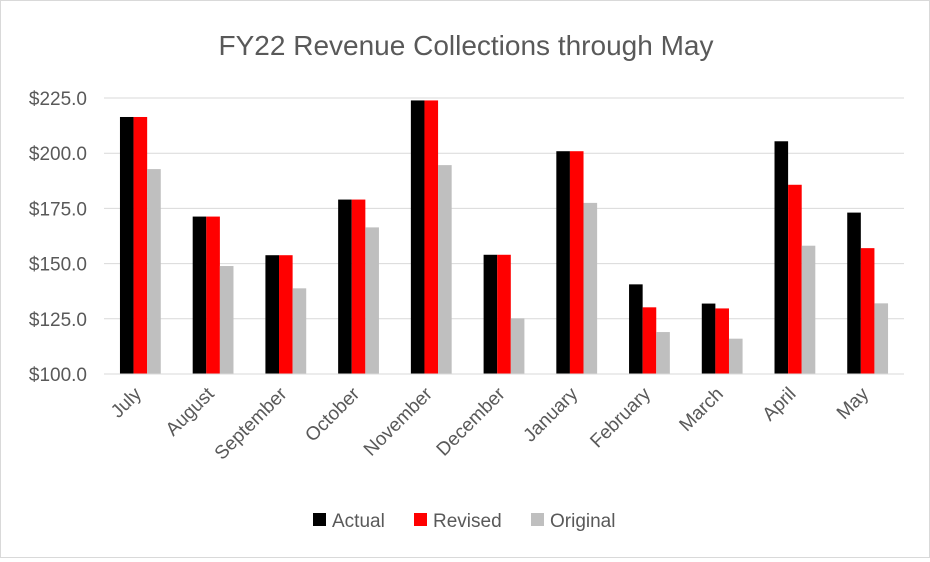 This screenshot has height=562, width=930. What do you see at coordinates (722, 341) in the screenshot?
I see `bar-revised-march` at bounding box center [722, 341].